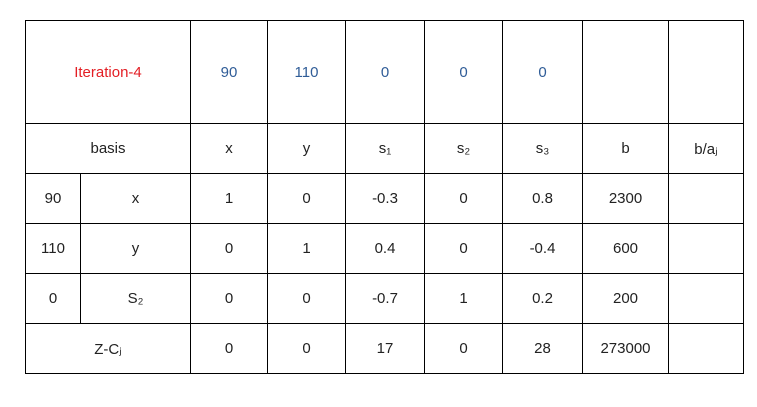  What do you see at coordinates (108, 148) in the screenshot?
I see `column-header: basis` at bounding box center [108, 148].